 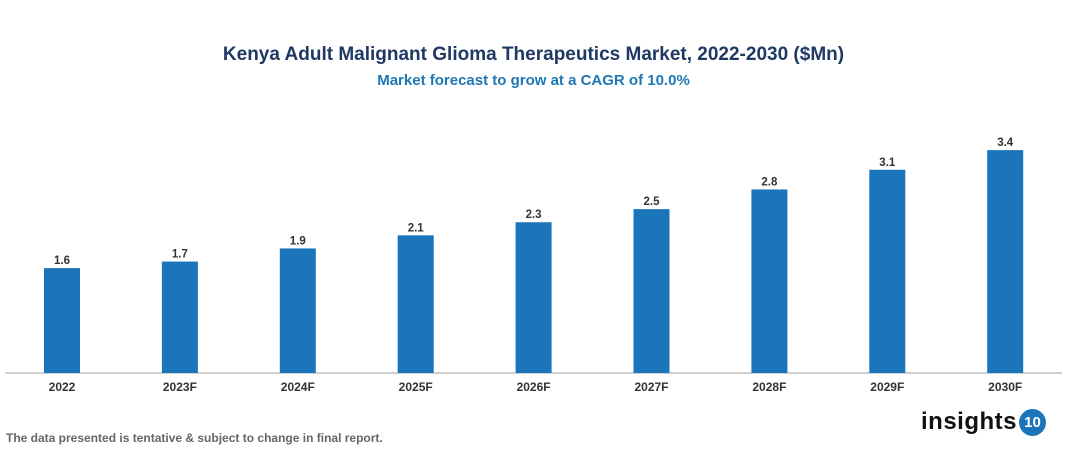 What do you see at coordinates (769, 387) in the screenshot?
I see `x-tick-label: 2028F` at bounding box center [769, 387].